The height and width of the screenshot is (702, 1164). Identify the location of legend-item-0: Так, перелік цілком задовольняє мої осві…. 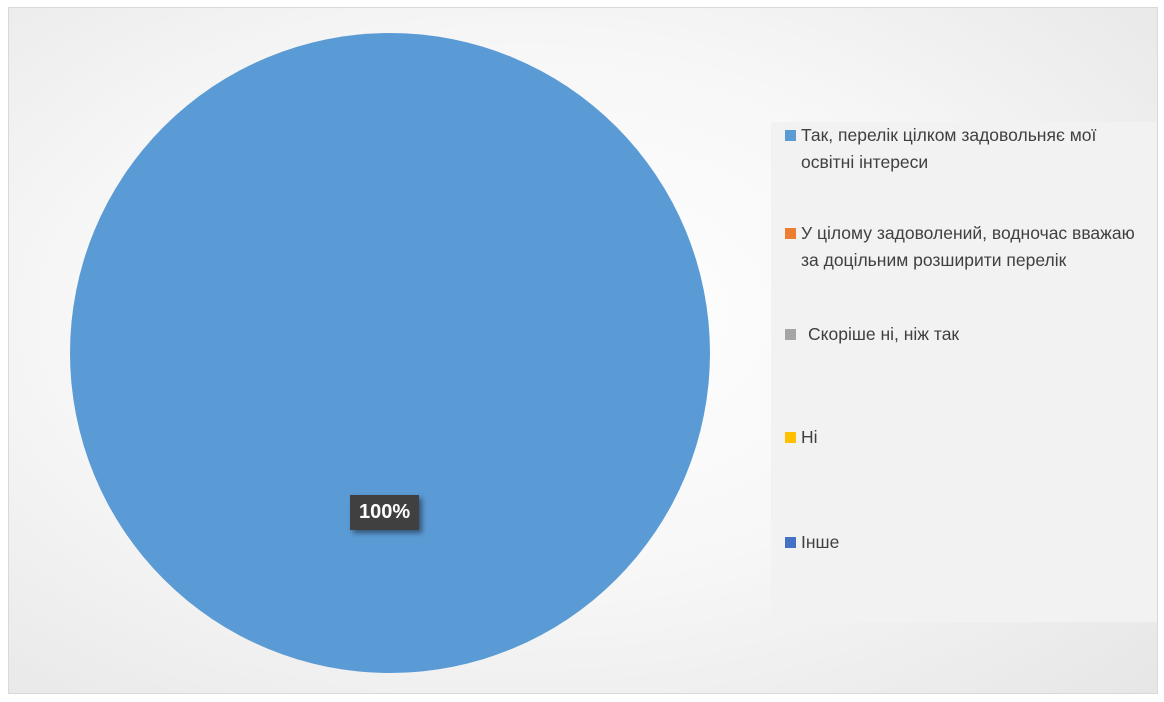
(965, 149).